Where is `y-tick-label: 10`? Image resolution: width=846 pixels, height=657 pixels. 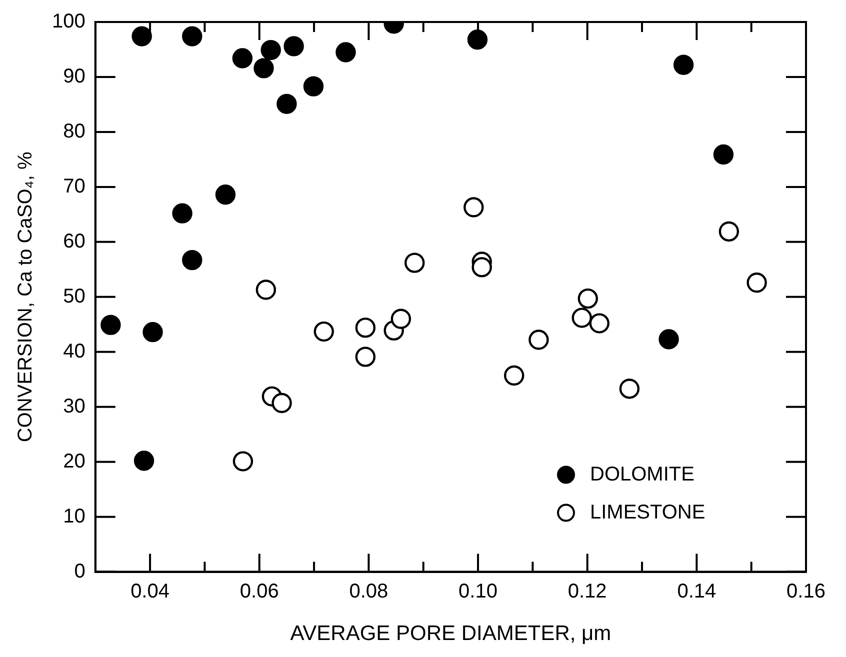
y-tick-label: 10 is located at coordinates (74, 516).